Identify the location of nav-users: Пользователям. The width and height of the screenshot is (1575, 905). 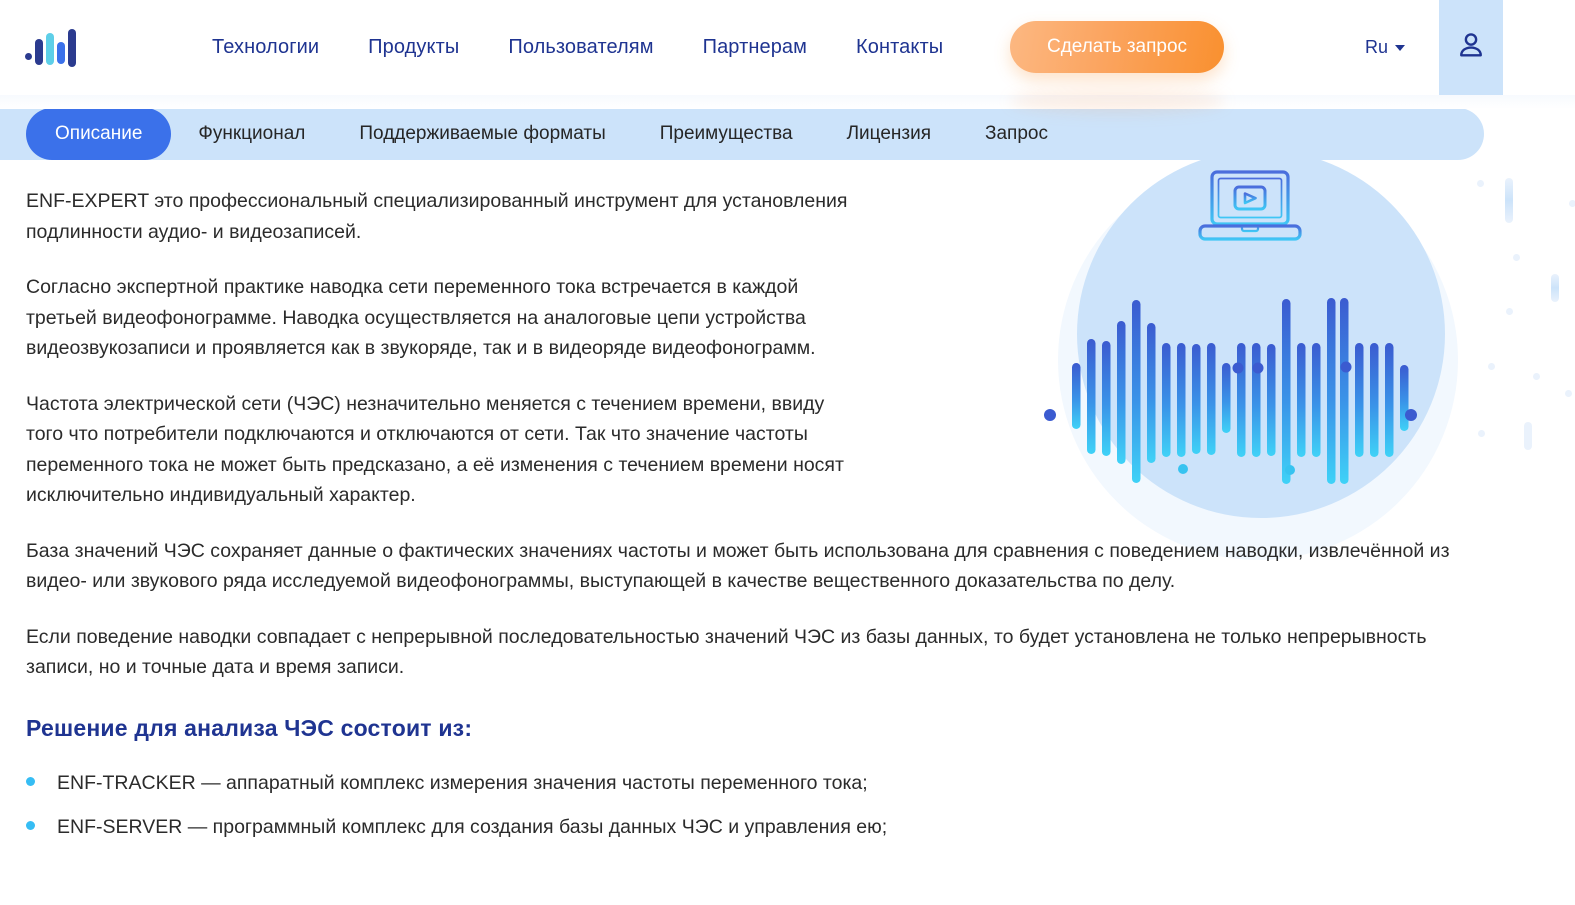
(581, 47).